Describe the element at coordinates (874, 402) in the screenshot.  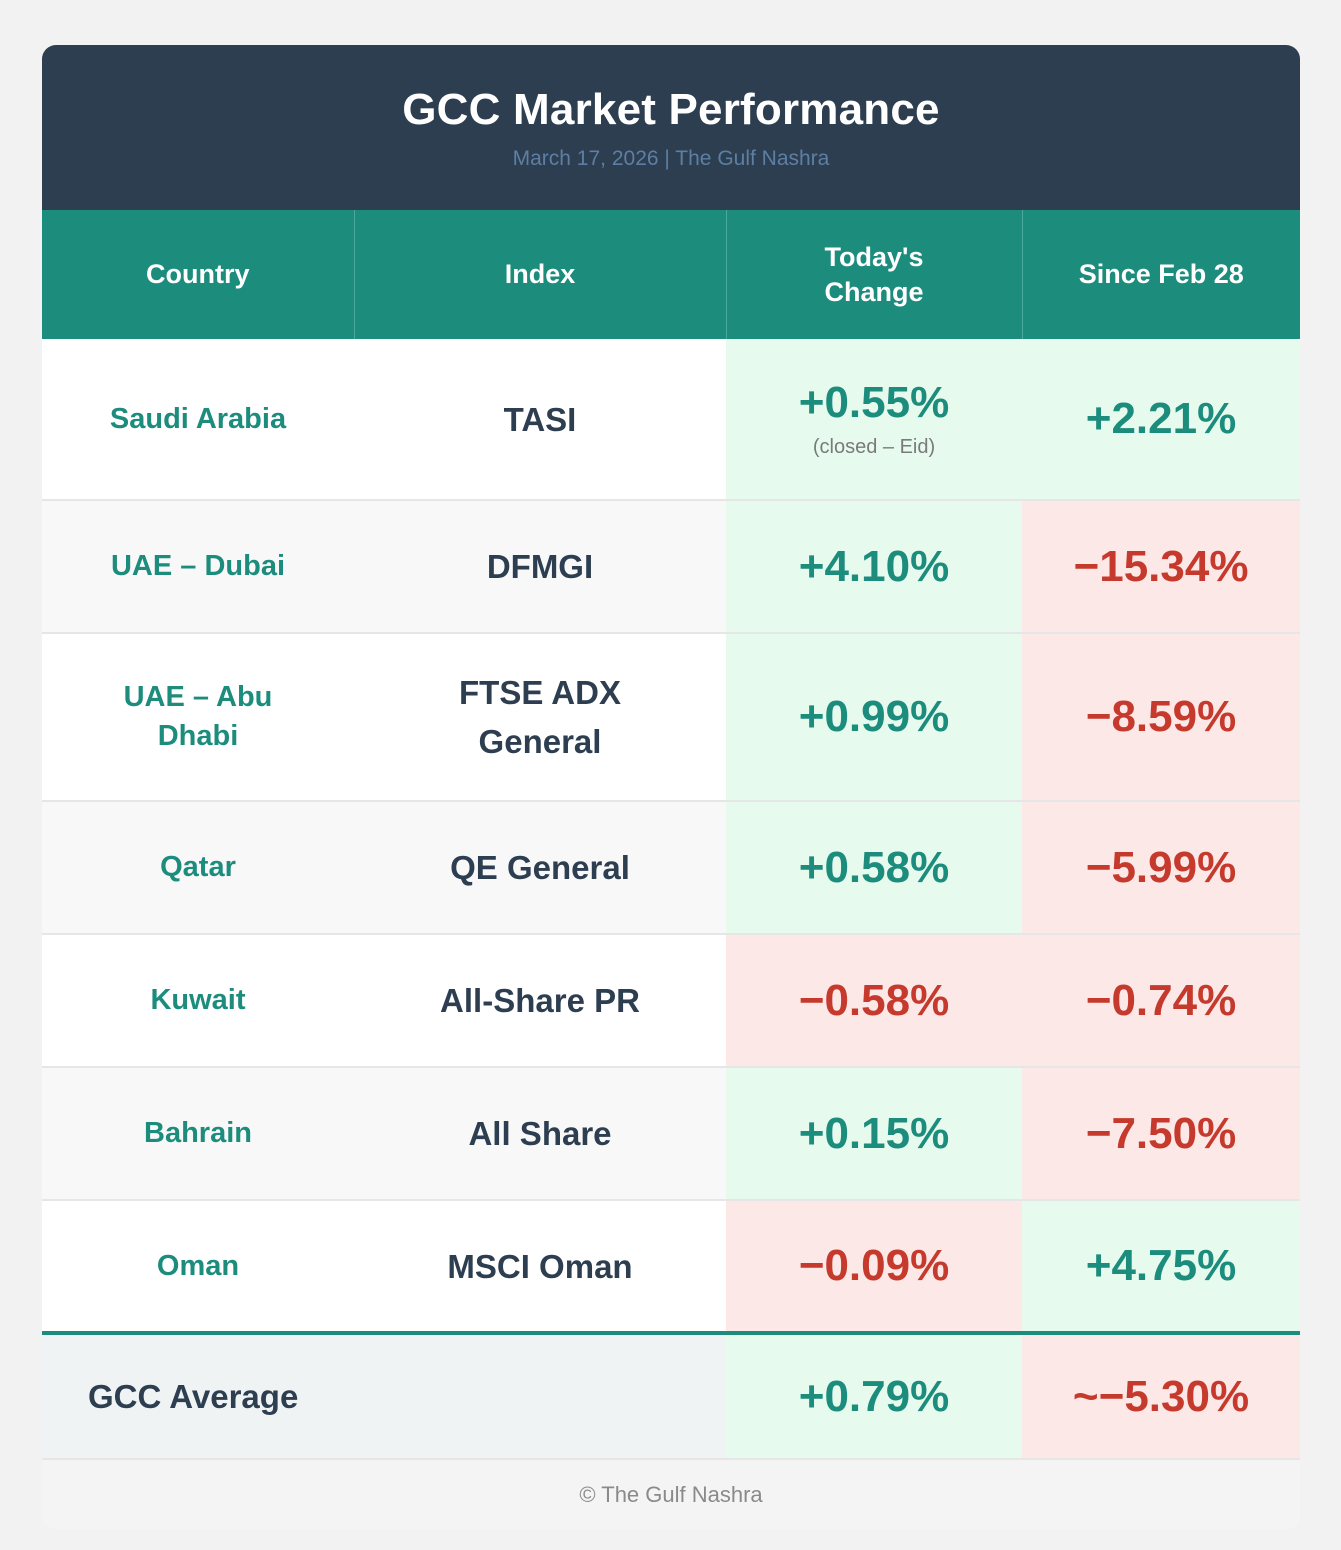
I see `today-change-value: +0.55%` at that location.